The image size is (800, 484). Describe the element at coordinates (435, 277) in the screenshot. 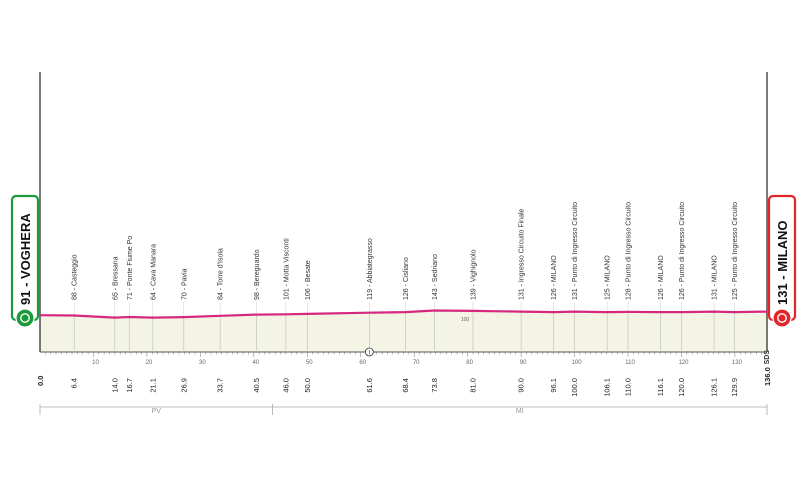

I see `waypoint-name-label: 143 - Sedriano` at that location.